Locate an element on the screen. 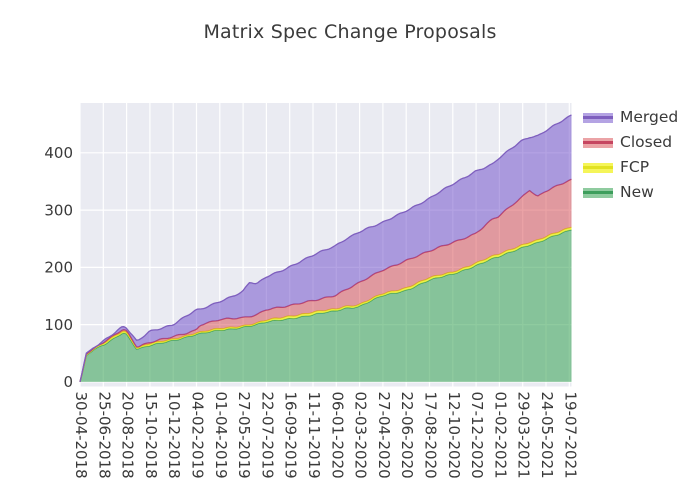  legend: Merged Closed FCP New is located at coordinates (630, 155).